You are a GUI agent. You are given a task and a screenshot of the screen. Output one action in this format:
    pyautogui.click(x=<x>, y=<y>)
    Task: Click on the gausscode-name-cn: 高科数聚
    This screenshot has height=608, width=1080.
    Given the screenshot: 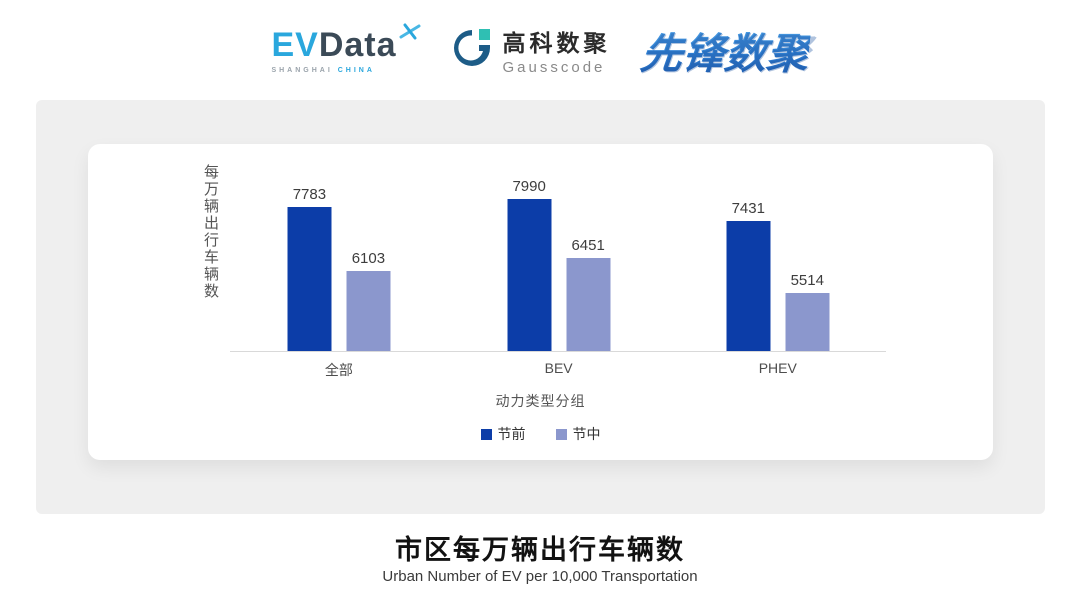 What is the action you would take?
    pyautogui.click(x=556, y=43)
    